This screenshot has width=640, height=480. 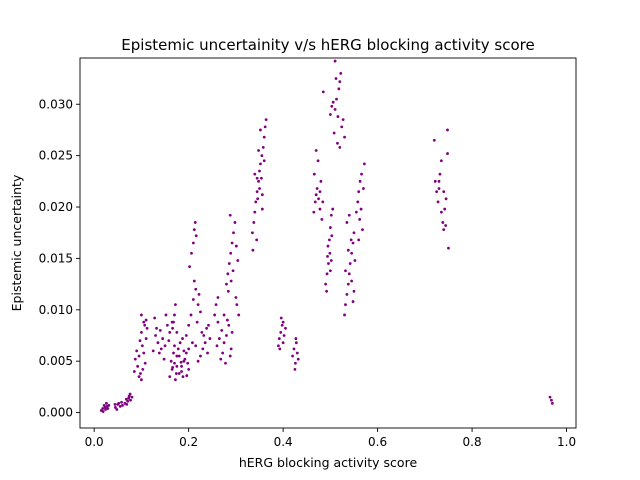 What do you see at coordinates (56, 361) in the screenshot?
I see `y-tick-label: 0.005` at bounding box center [56, 361].